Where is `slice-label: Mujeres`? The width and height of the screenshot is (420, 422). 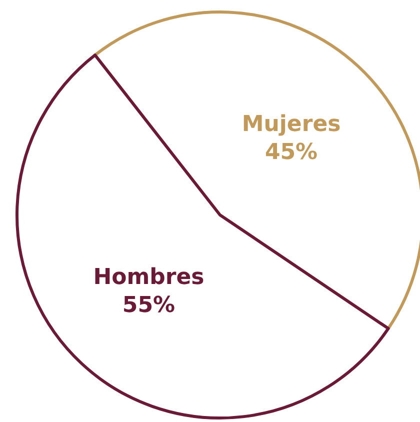 slice-label: Mujeres is located at coordinates (291, 125).